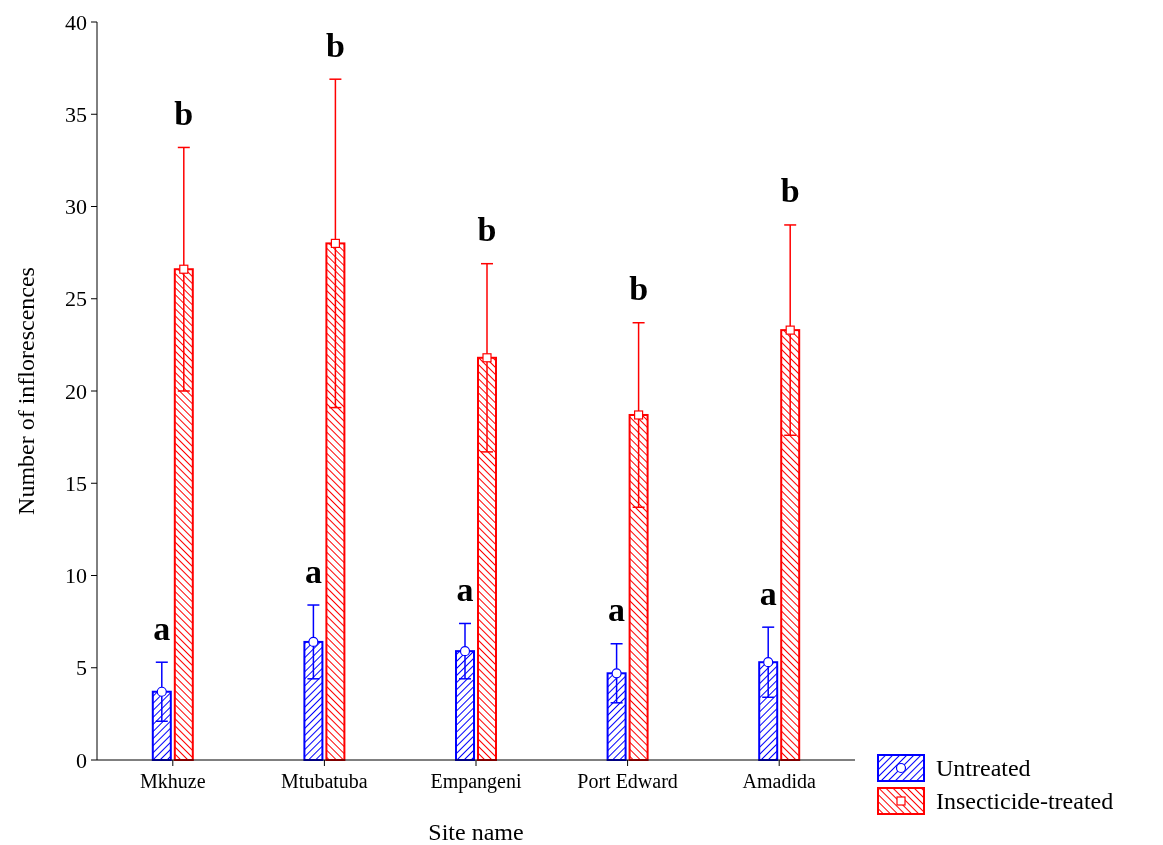 The width and height of the screenshot is (1163, 845). Describe the element at coordinates (983, 768) in the screenshot. I see `legend-label: Untreated` at that location.